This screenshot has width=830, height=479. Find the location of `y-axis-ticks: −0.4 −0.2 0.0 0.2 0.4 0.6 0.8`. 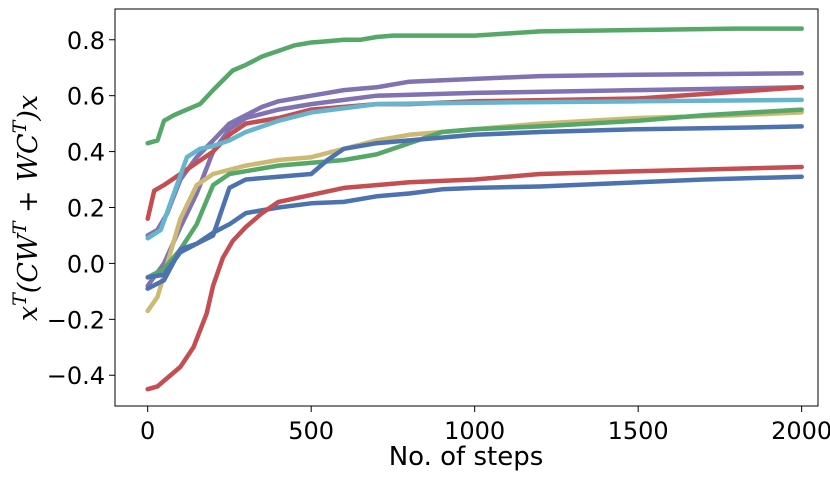

y-axis-ticks: −0.4 −0.2 0.0 0.2 0.4 0.6 0.8 is located at coordinates (81, 208).